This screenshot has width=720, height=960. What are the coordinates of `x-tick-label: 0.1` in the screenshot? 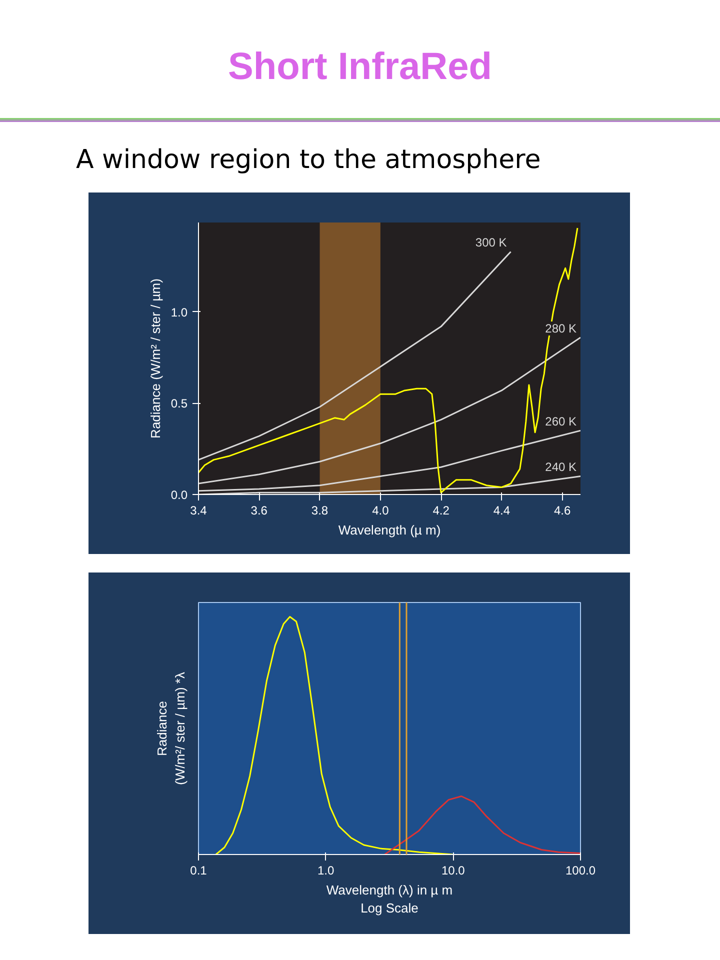 It's located at (199, 871).